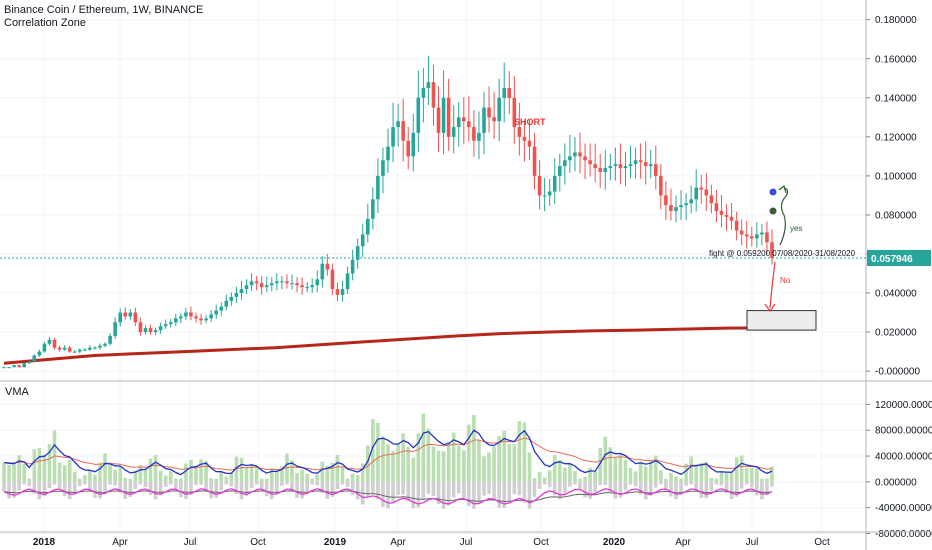 This screenshot has width=932, height=550. Describe the element at coordinates (896, 215) in the screenshot. I see `y-tick-label: 0.080000` at that location.